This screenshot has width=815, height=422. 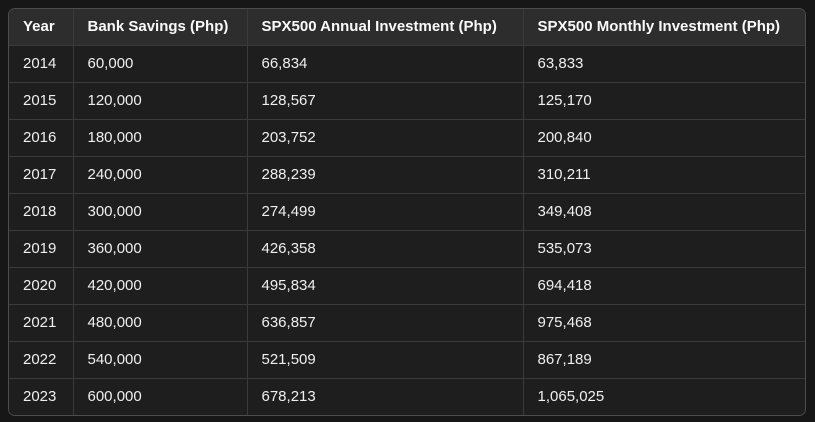 I want to click on table-row: 2021 480,000 636,857 975,468, so click(x=407, y=323).